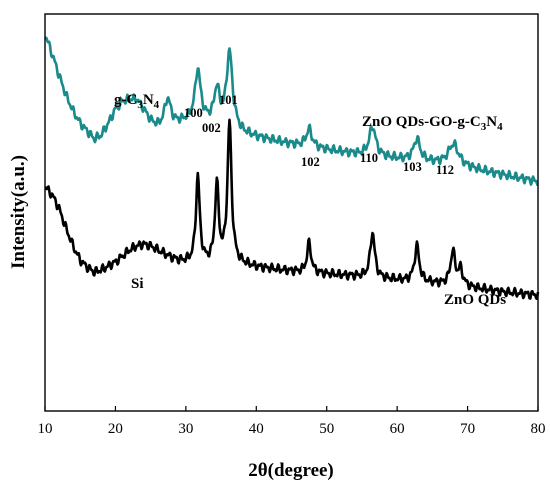  What do you see at coordinates (185, 429) in the screenshot?
I see `x-tick-label: 30` at bounding box center [185, 429].